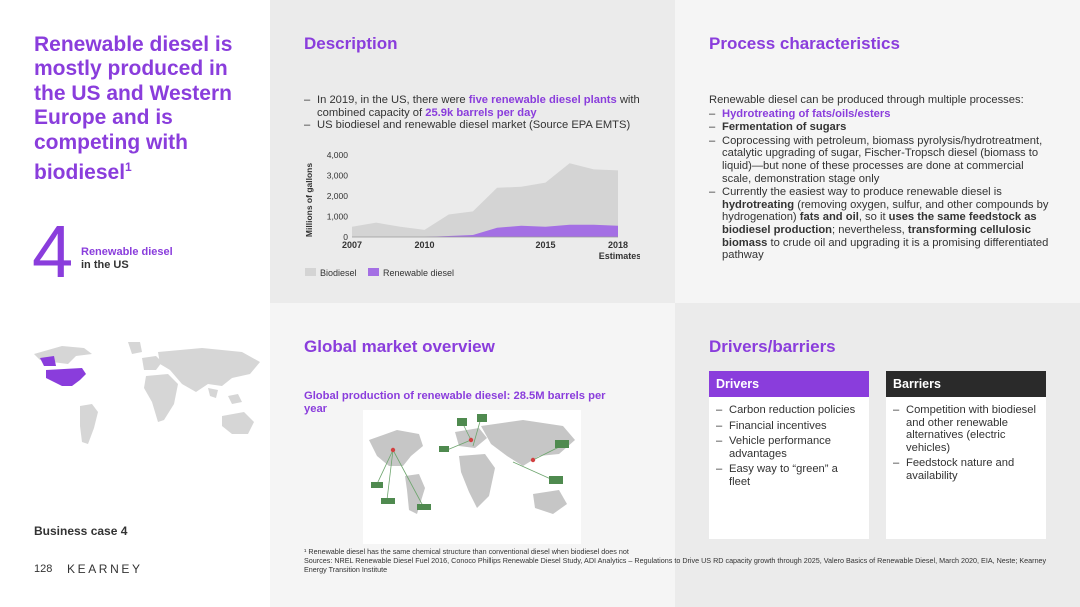 Image resolution: width=1080 pixels, height=607 pixels. I want to click on driver-item: Financial incentives, so click(789, 426).